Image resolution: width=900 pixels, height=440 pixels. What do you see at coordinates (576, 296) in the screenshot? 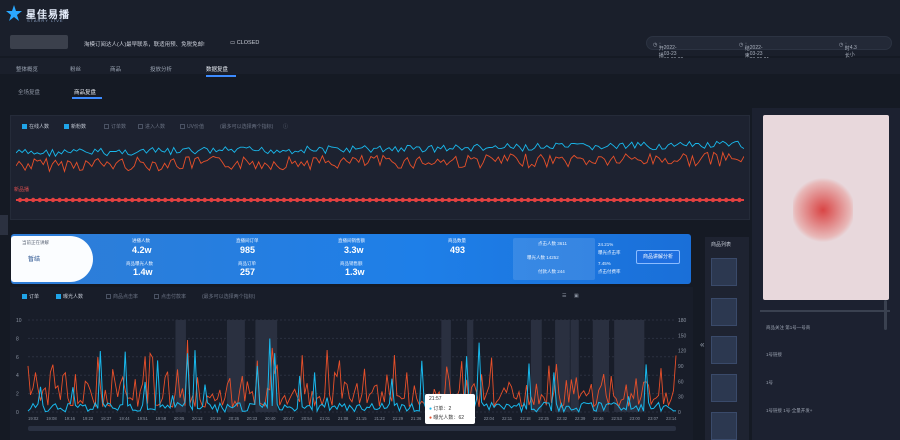
I see `grid-view-icon: ▣` at bounding box center [576, 296].